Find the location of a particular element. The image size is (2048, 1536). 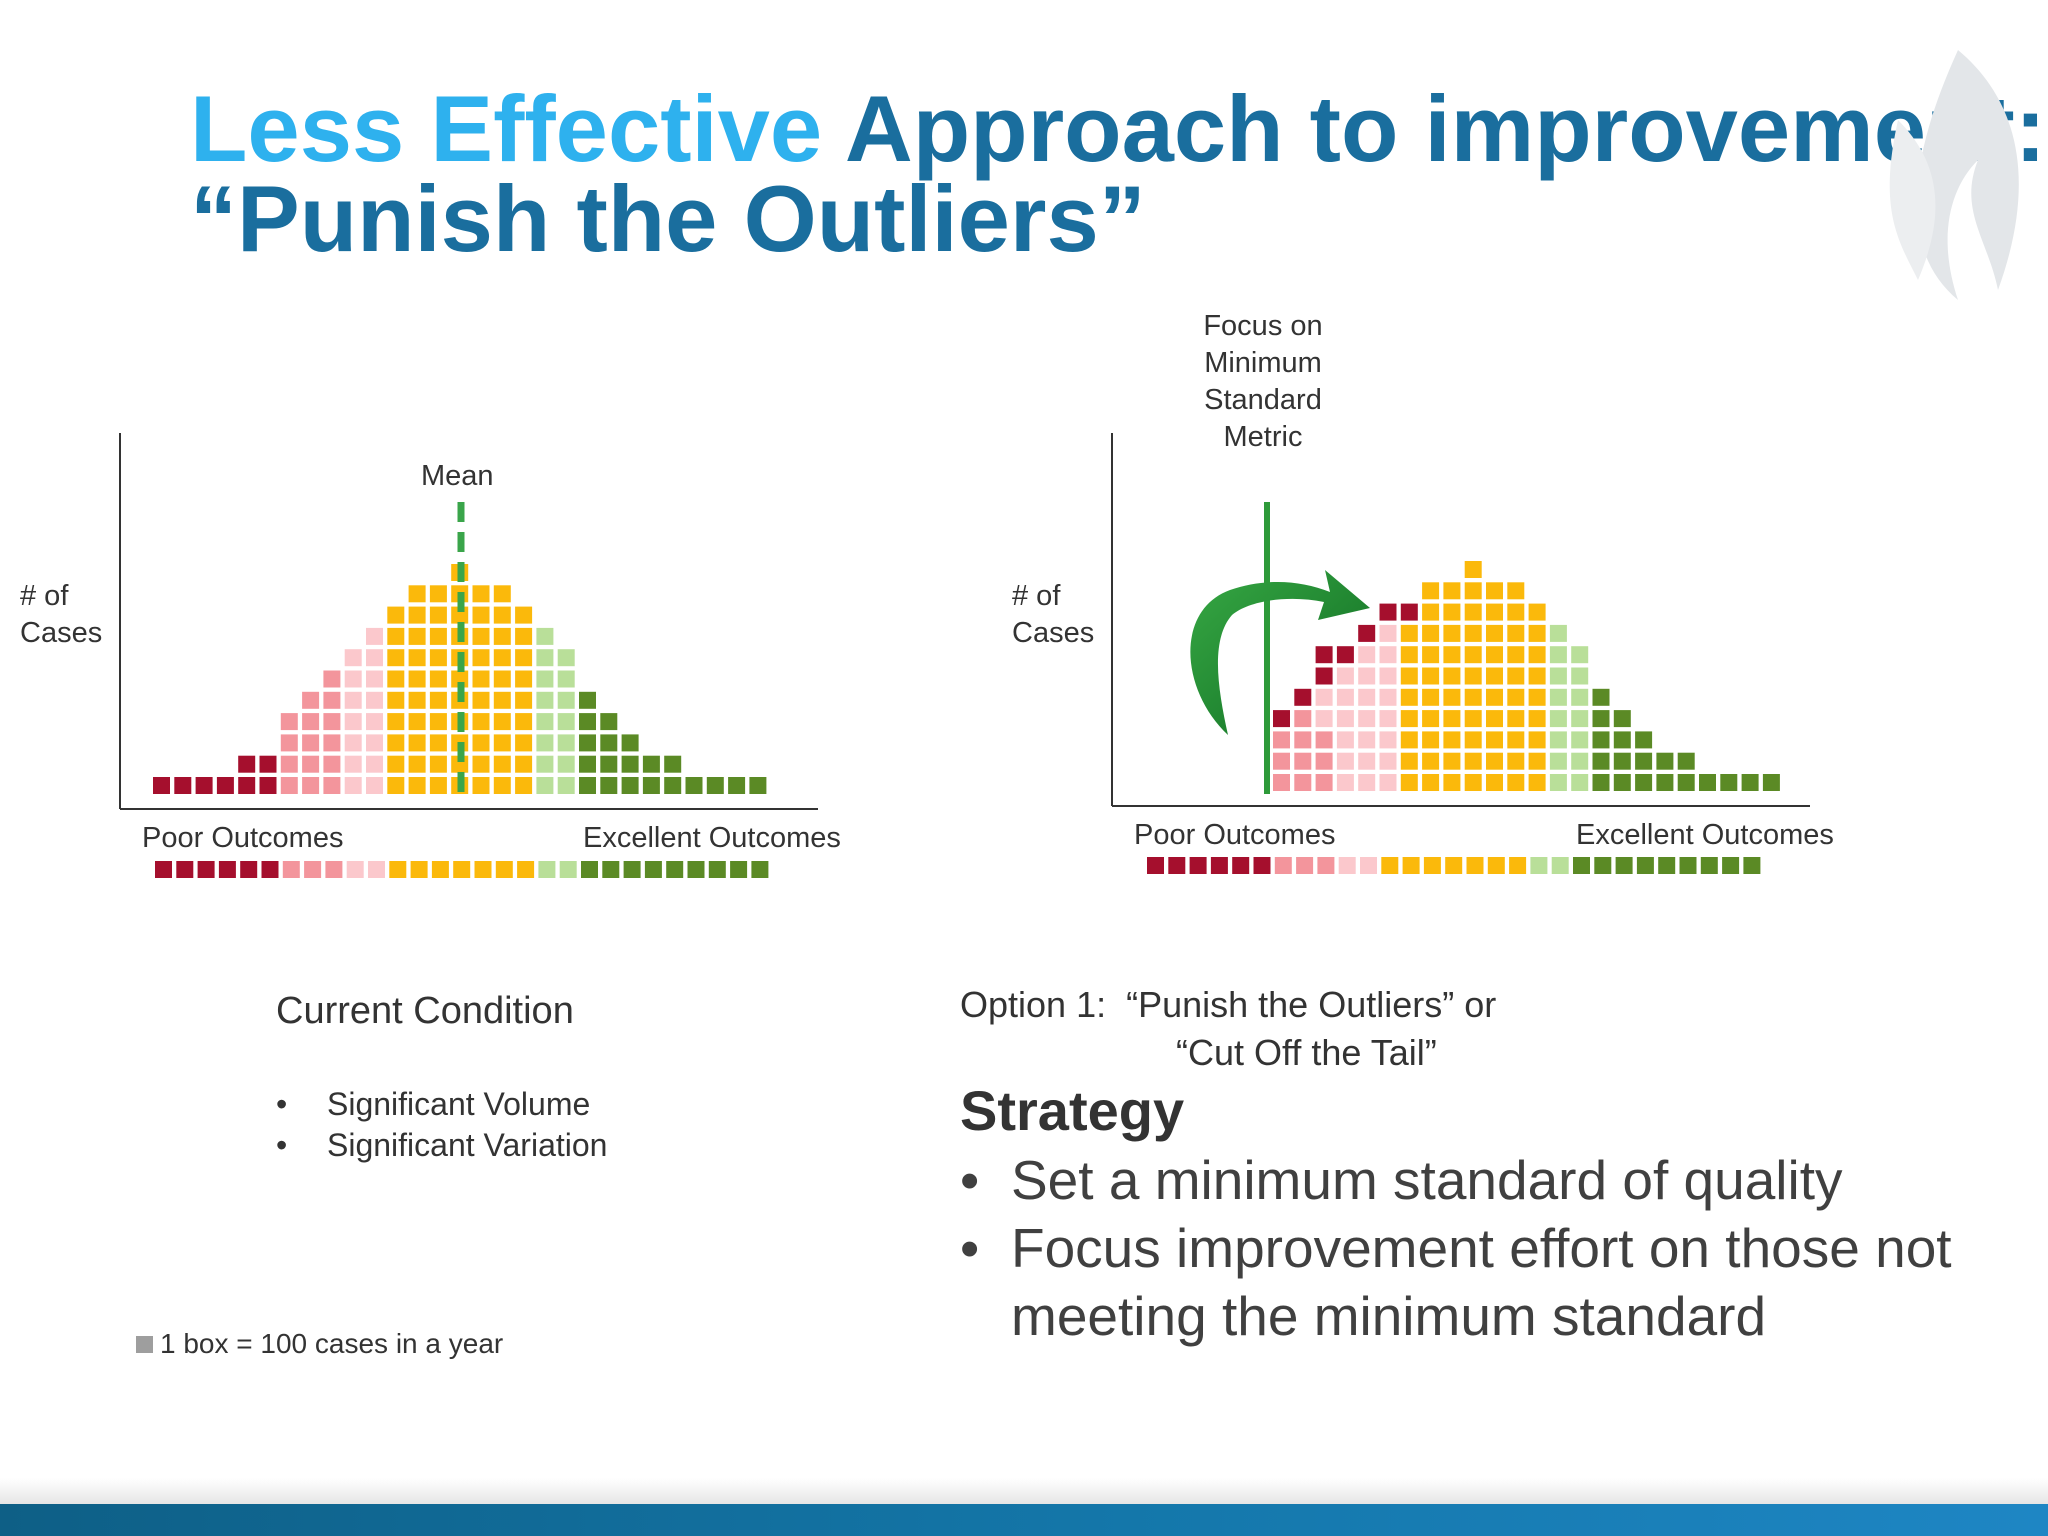

strategy-heading: Strategy is located at coordinates (1072, 1110).